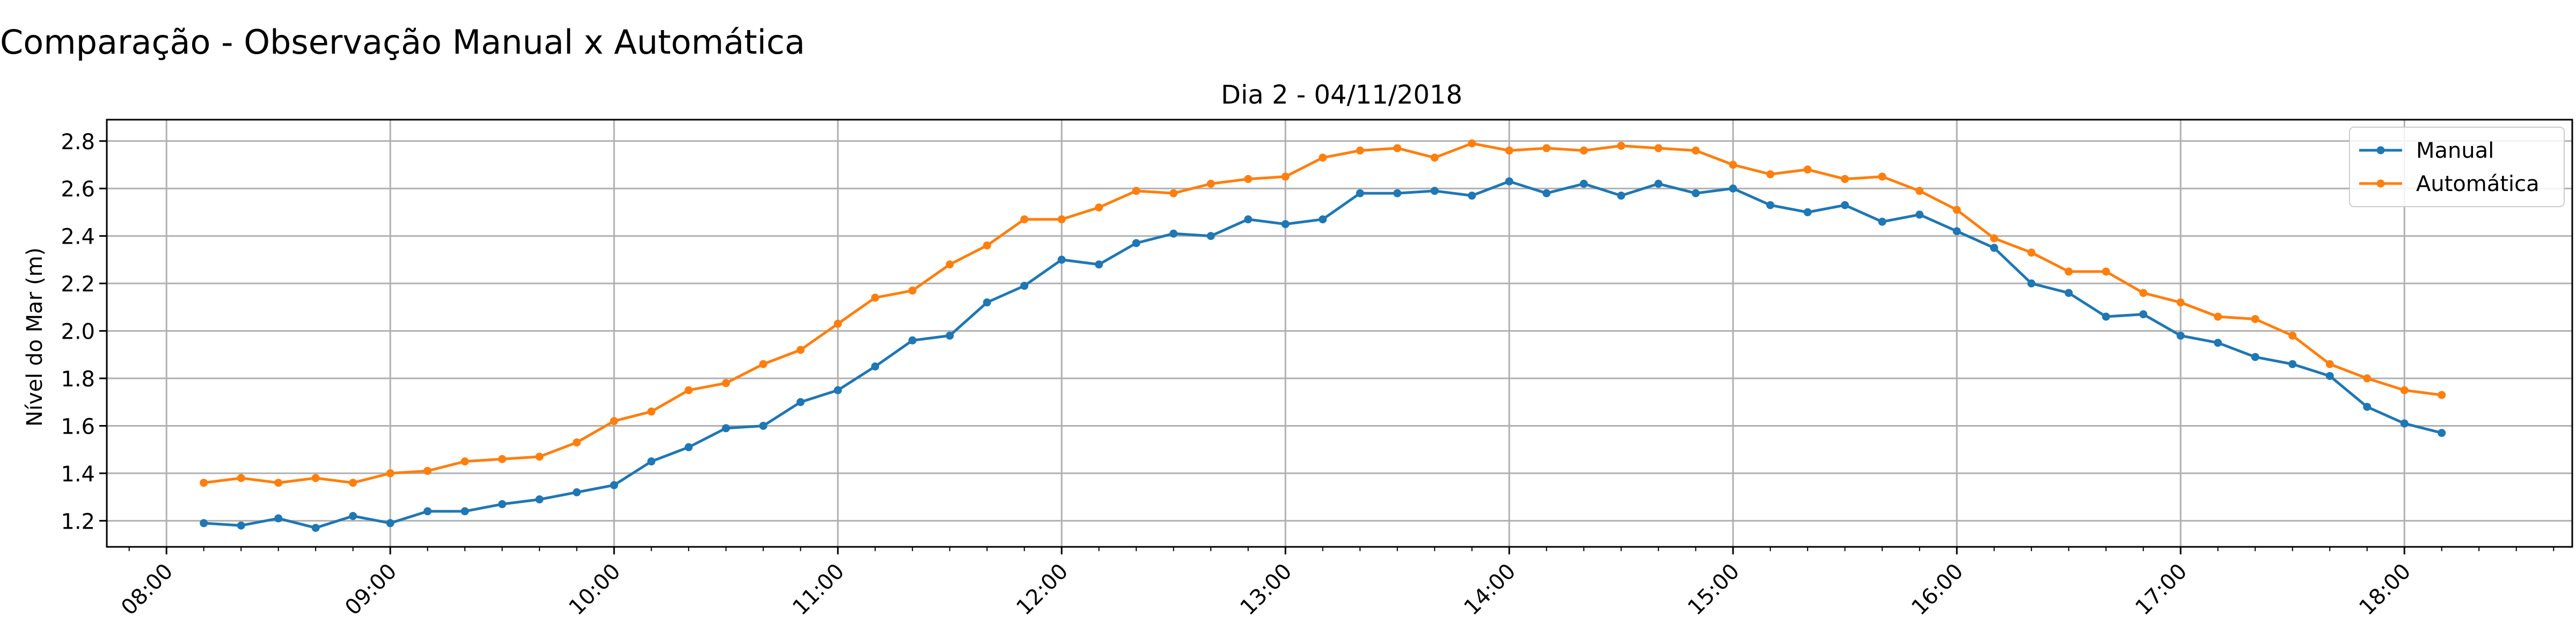 This screenshot has width=2576, height=644. Describe the element at coordinates (147, 589) in the screenshot. I see `x-tick-label: 08:00` at that location.